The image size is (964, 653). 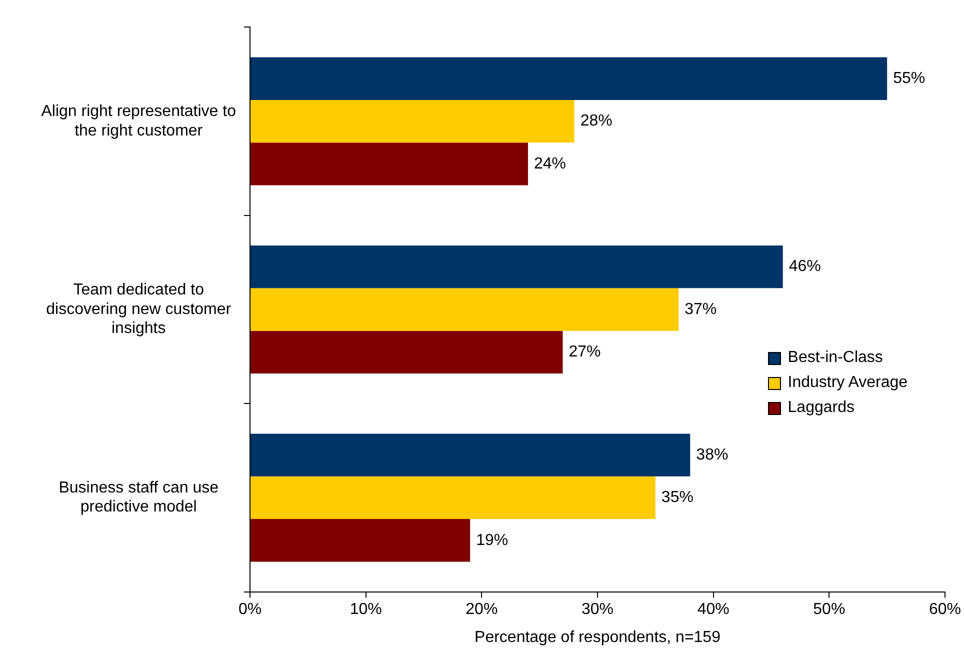 What do you see at coordinates (597, 637) in the screenshot?
I see `x-axis-title: Percentage of respondents, n=159` at bounding box center [597, 637].